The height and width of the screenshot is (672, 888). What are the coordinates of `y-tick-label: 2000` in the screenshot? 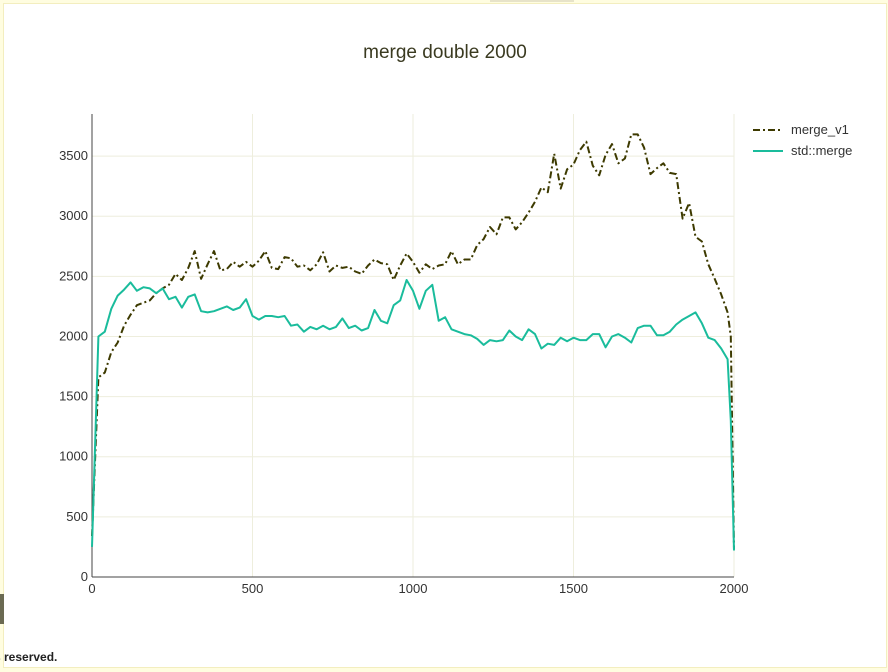 It's located at (73, 335).